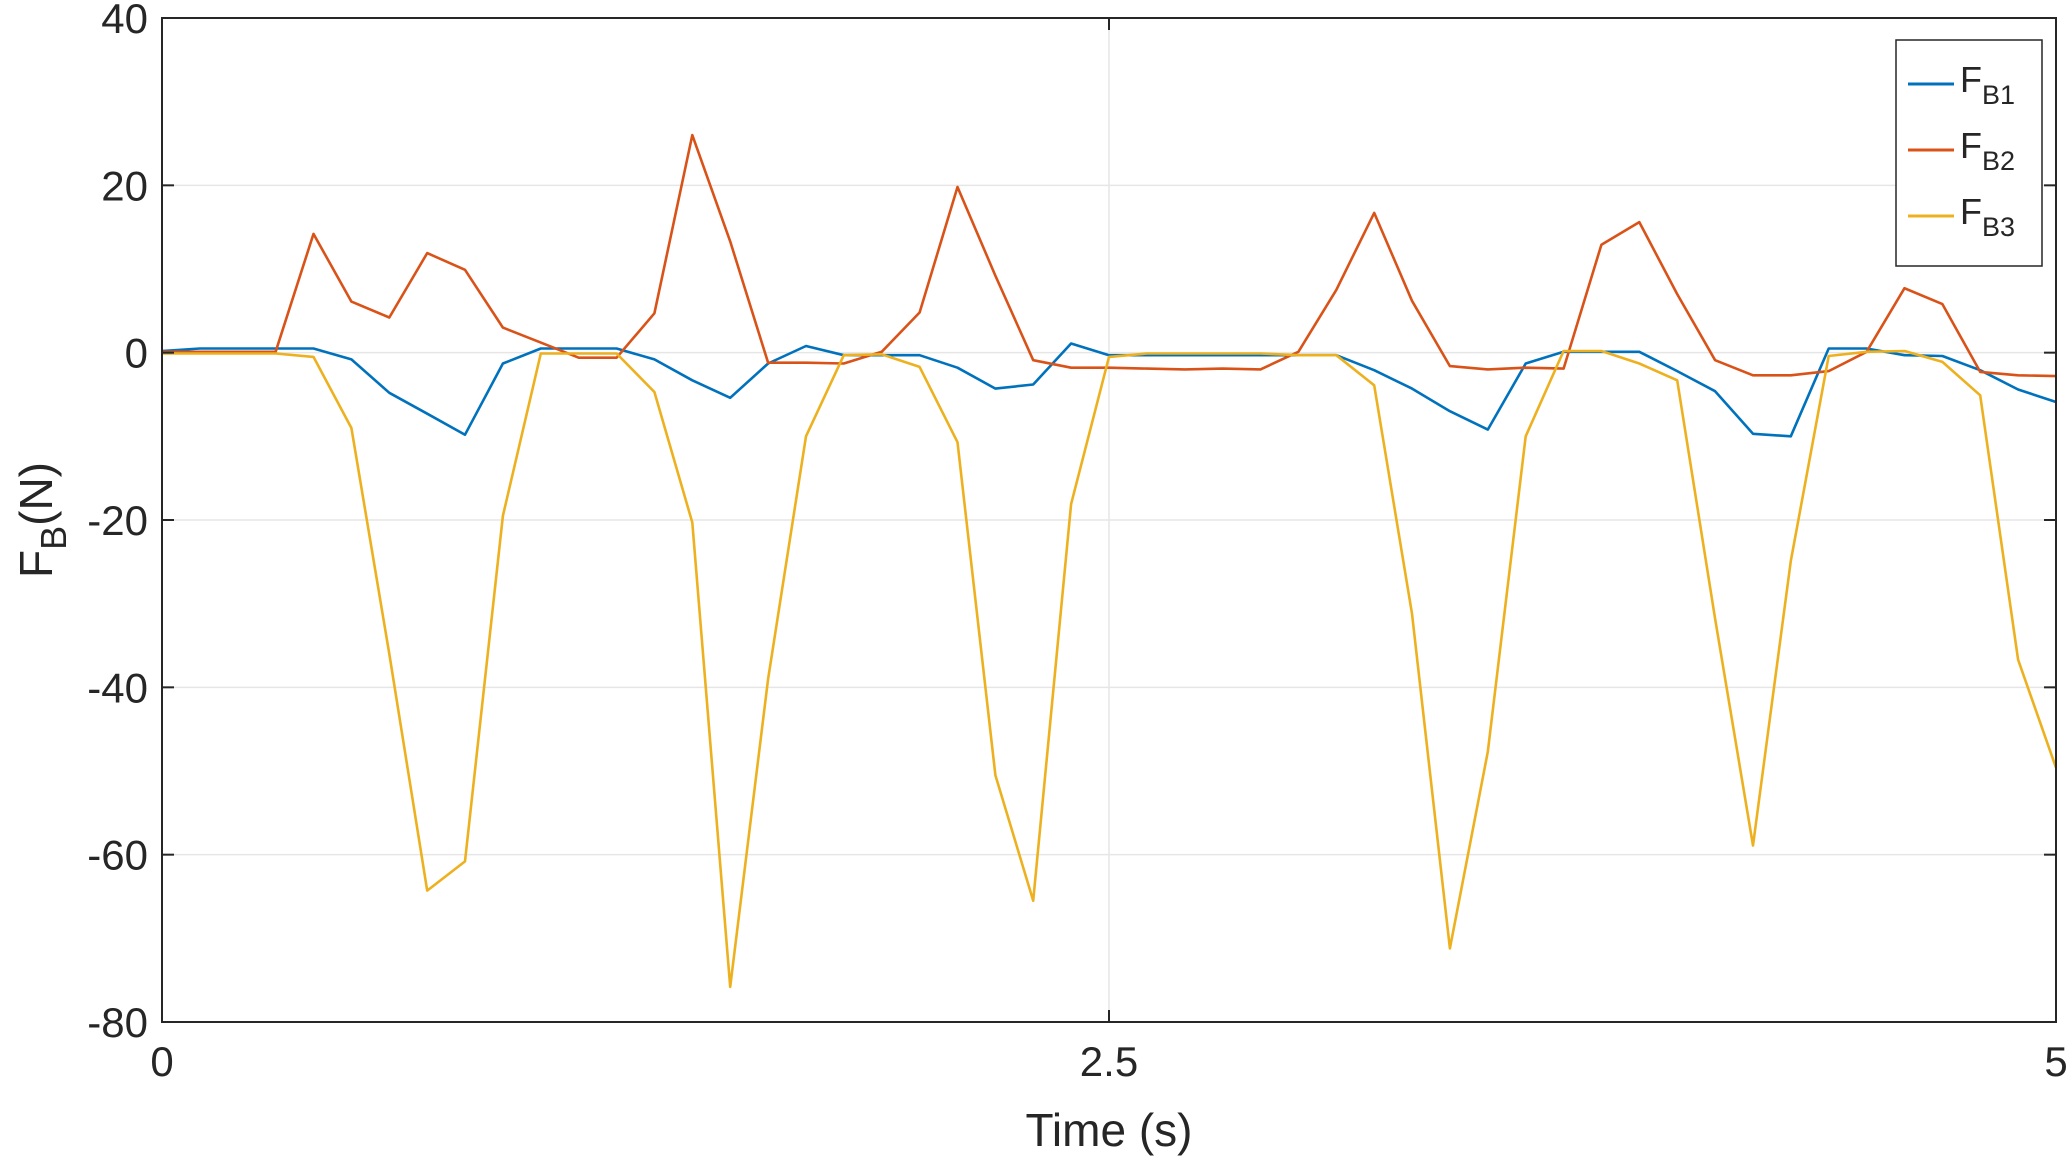 Image resolution: width=2067 pixels, height=1159 pixels. I want to click on x-tick-label: 2.5, so click(1109, 1061).